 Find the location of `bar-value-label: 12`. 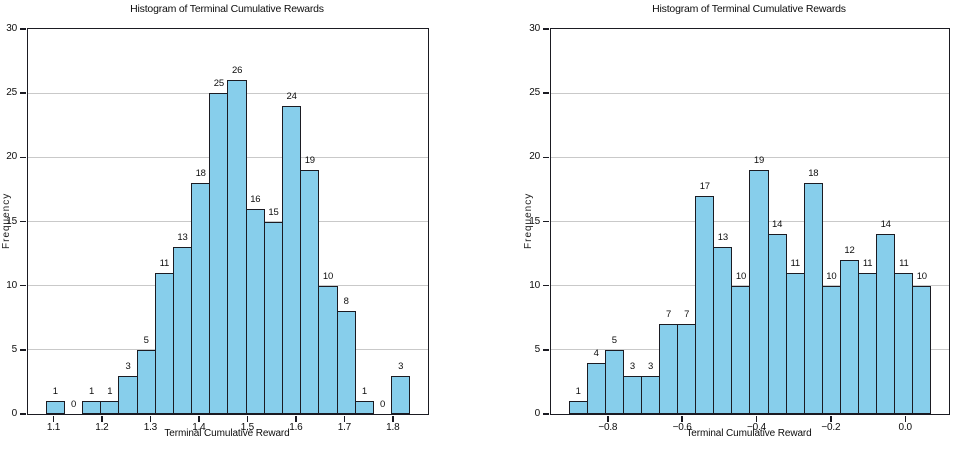

bar-value-label: 12 is located at coordinates (849, 250).